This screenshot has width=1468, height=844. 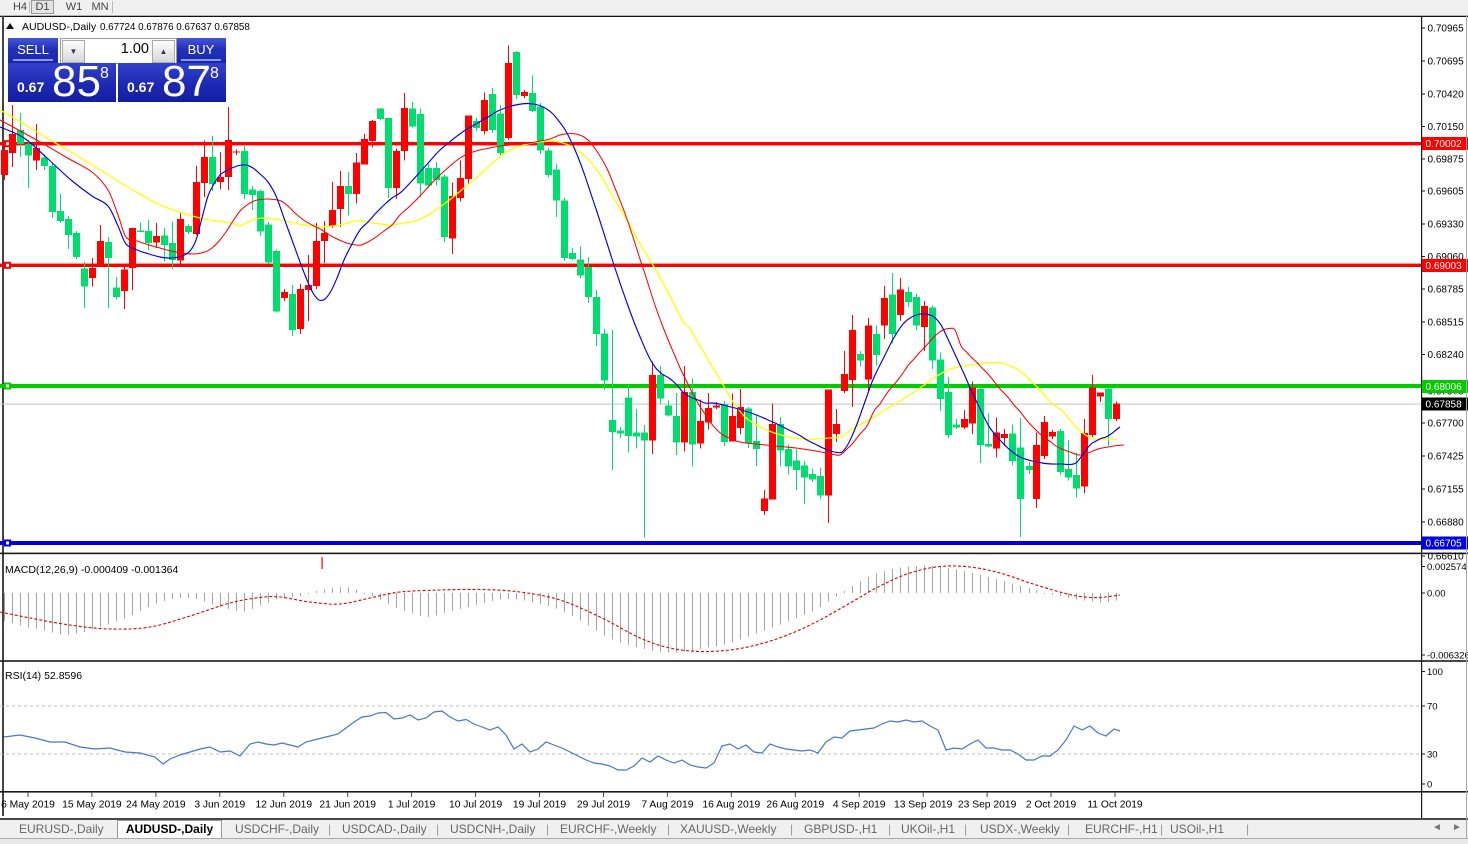 I want to click on svg-text: 0.66610, so click(x=1446, y=557).